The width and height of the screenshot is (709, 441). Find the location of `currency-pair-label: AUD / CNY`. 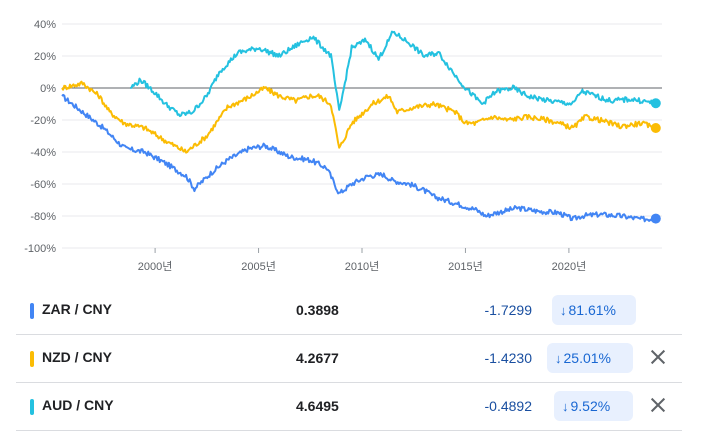

currency-pair-label: AUD / CNY is located at coordinates (78, 405).